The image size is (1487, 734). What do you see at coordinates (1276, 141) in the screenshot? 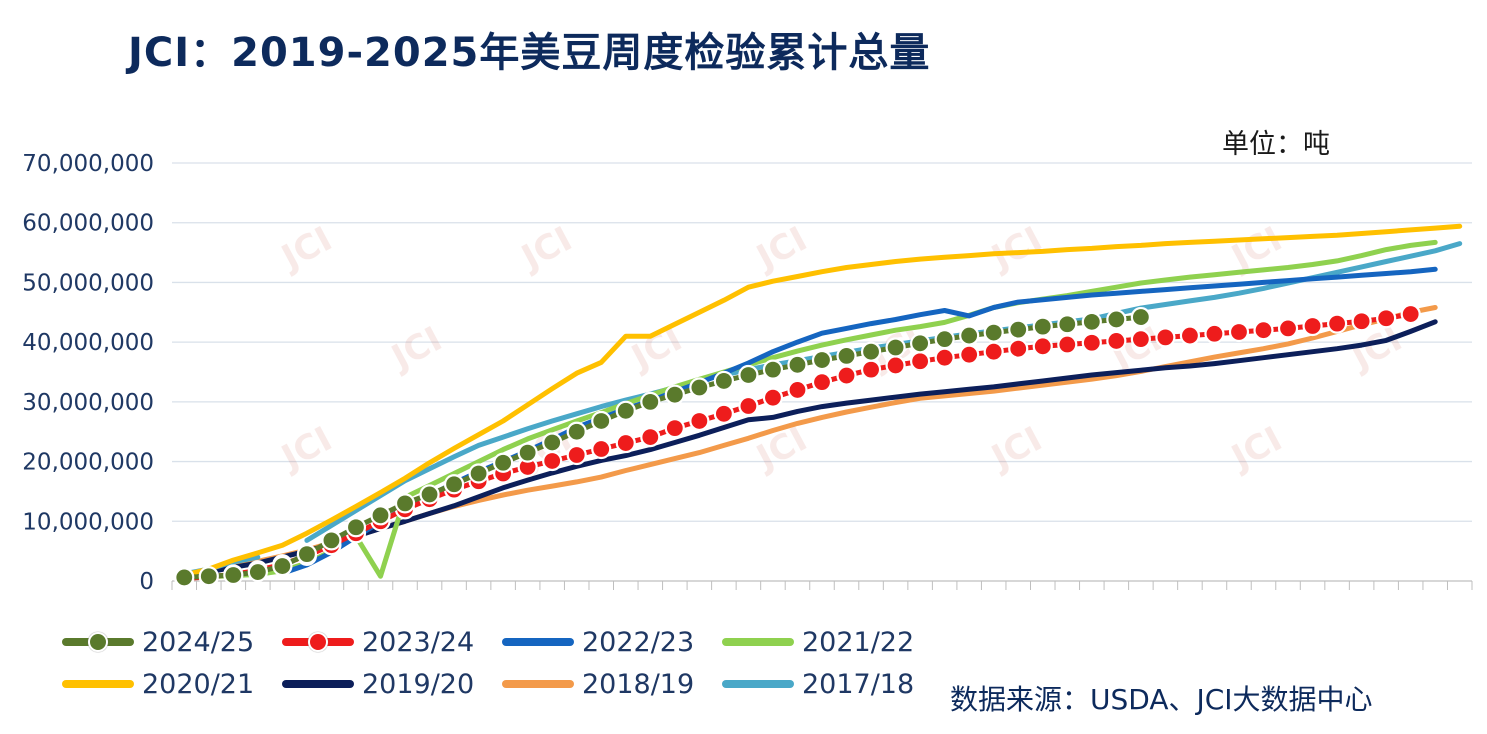
I see `unit-label: 单位：吨` at bounding box center [1276, 141].